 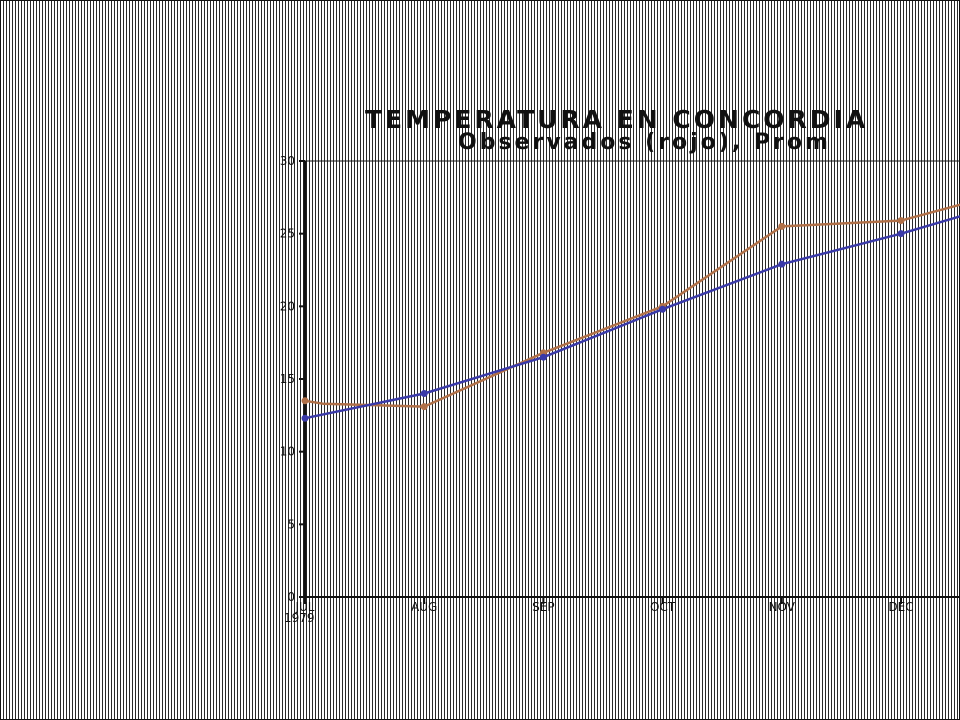 I want to click on chart-subtitle: Observados (rojo), Prom, so click(x=644, y=142).